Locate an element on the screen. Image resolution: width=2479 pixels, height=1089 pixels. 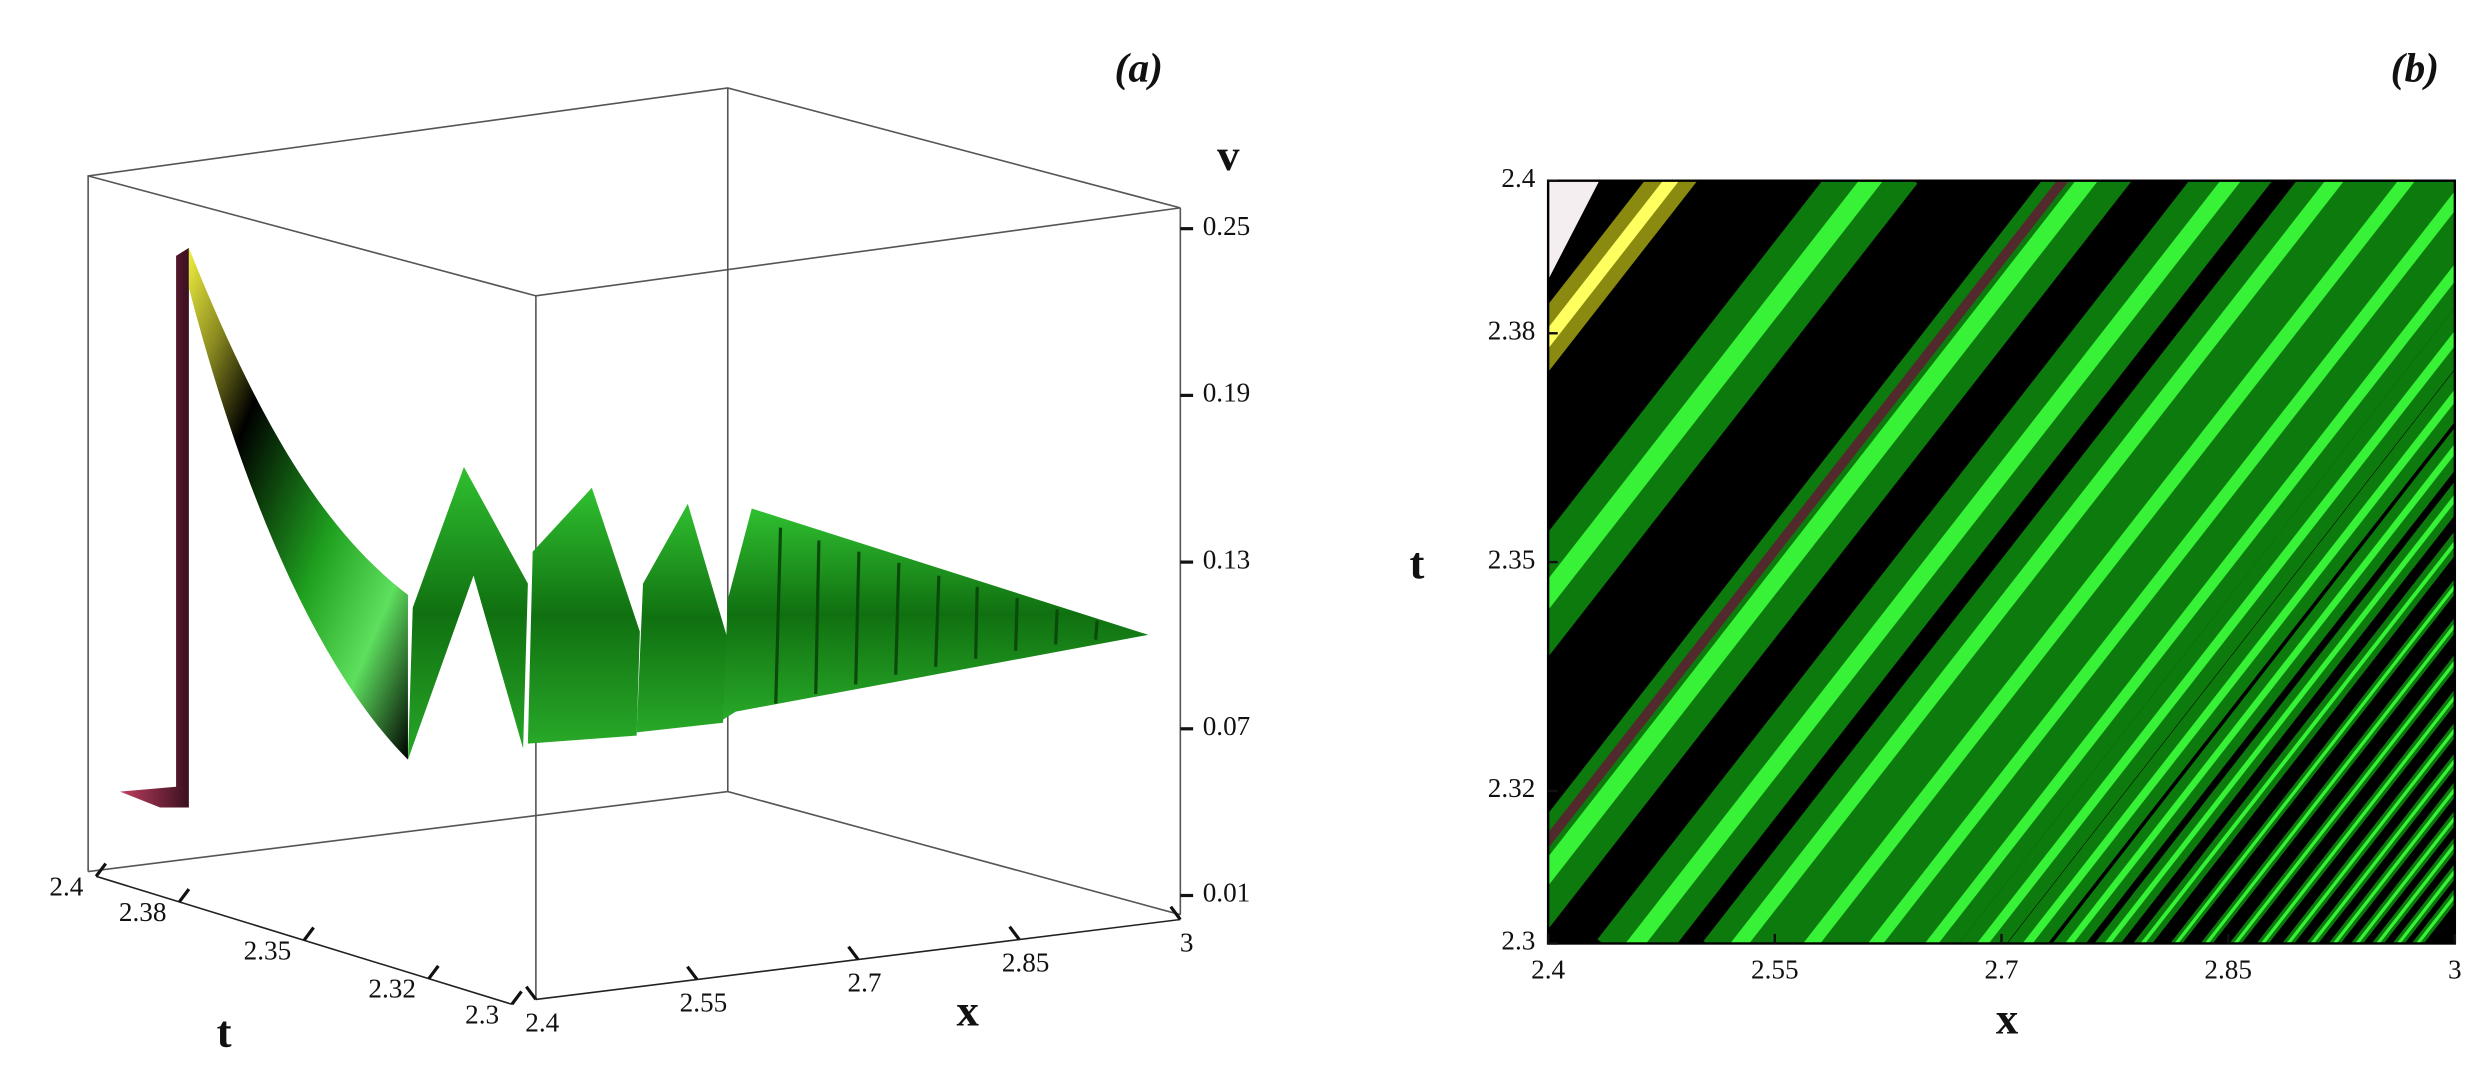
corner is located at coordinates (1574, 230).